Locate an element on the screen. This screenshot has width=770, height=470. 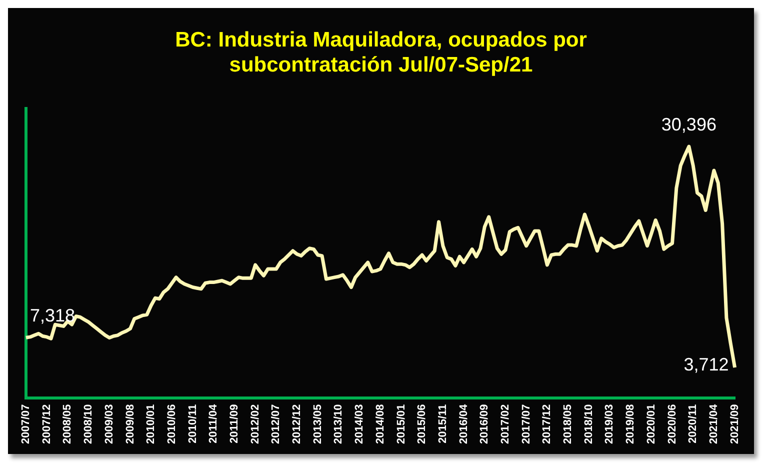
x-tick-label: 2011/04 is located at coordinates (214, 423).